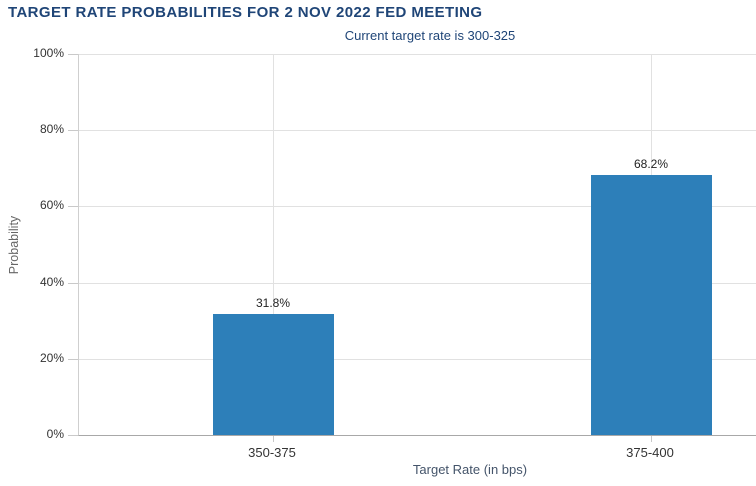 The width and height of the screenshot is (756, 486). Describe the element at coordinates (51, 357) in the screenshot. I see `y-tick-label: 20%` at that location.